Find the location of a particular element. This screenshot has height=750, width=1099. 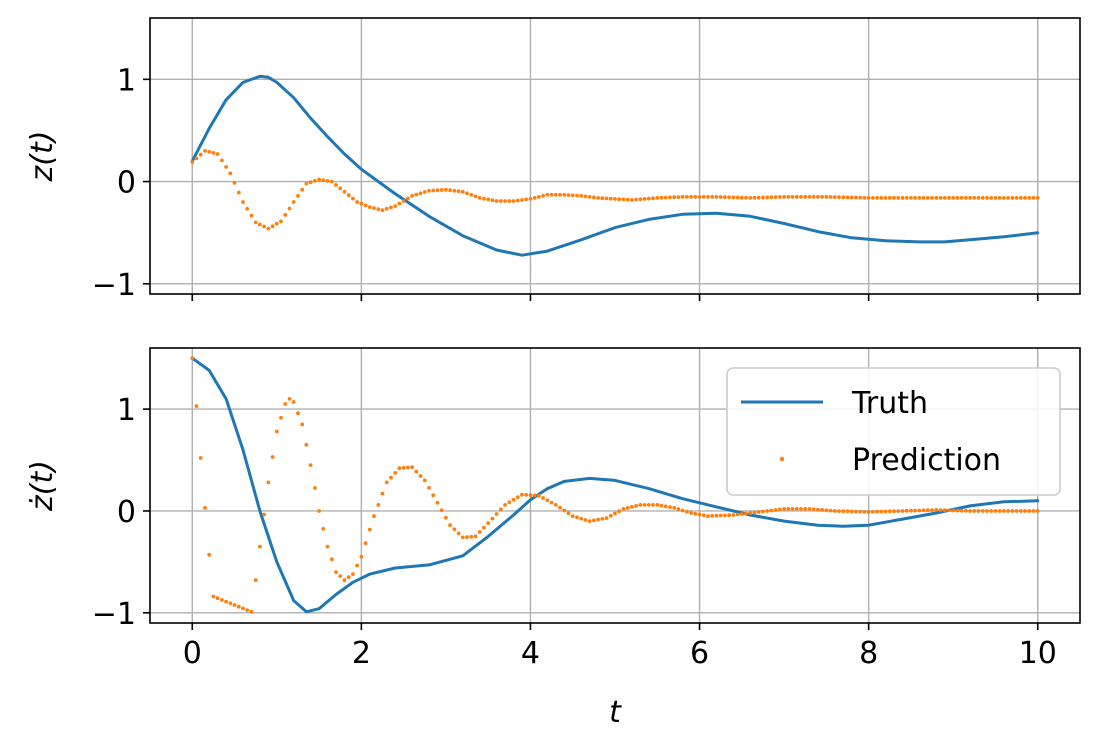

y-tick-label: −1 is located at coordinates (114, 614).